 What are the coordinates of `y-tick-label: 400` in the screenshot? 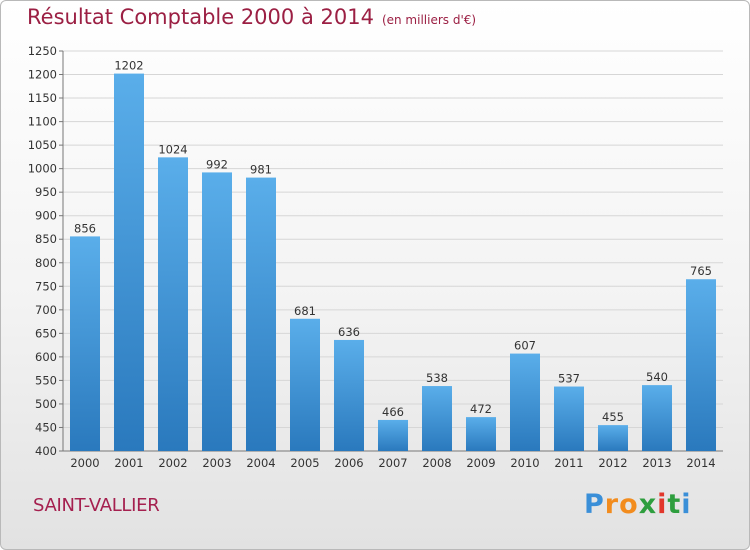 It's located at (46, 451).